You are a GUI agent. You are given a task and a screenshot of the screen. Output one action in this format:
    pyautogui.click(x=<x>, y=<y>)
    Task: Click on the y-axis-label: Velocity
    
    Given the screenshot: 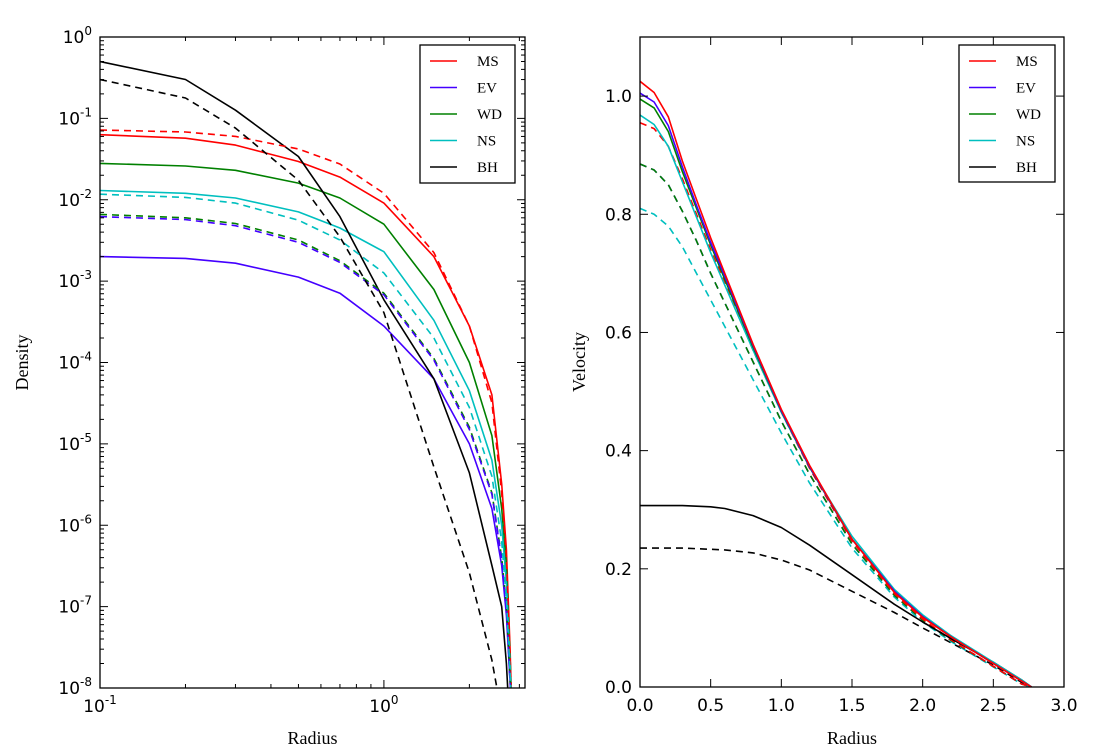 What is the action you would take?
    pyautogui.click(x=579, y=362)
    